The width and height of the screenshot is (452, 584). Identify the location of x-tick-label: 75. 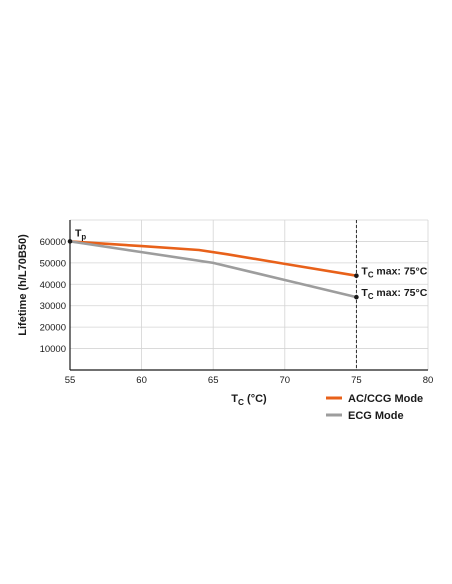
(356, 380).